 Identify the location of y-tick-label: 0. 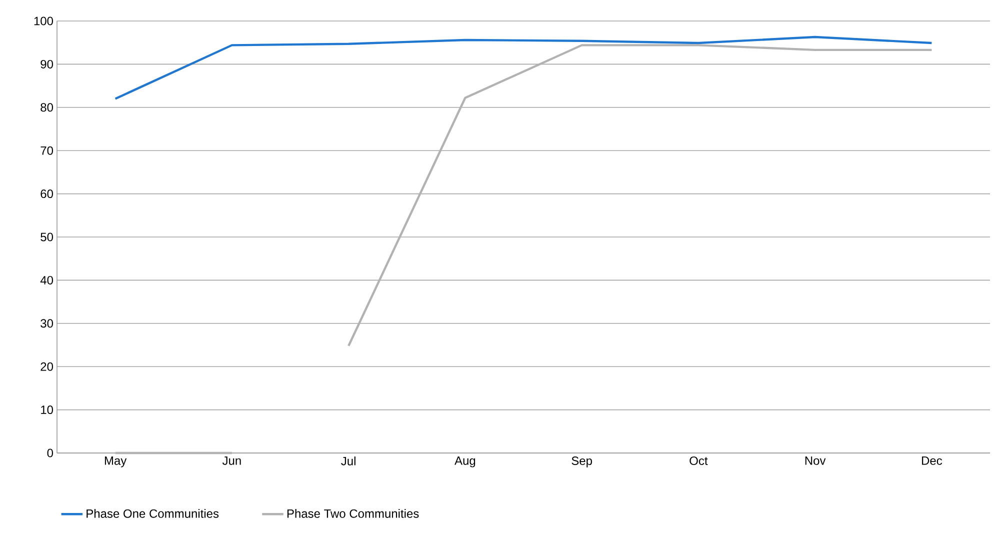
(50, 453).